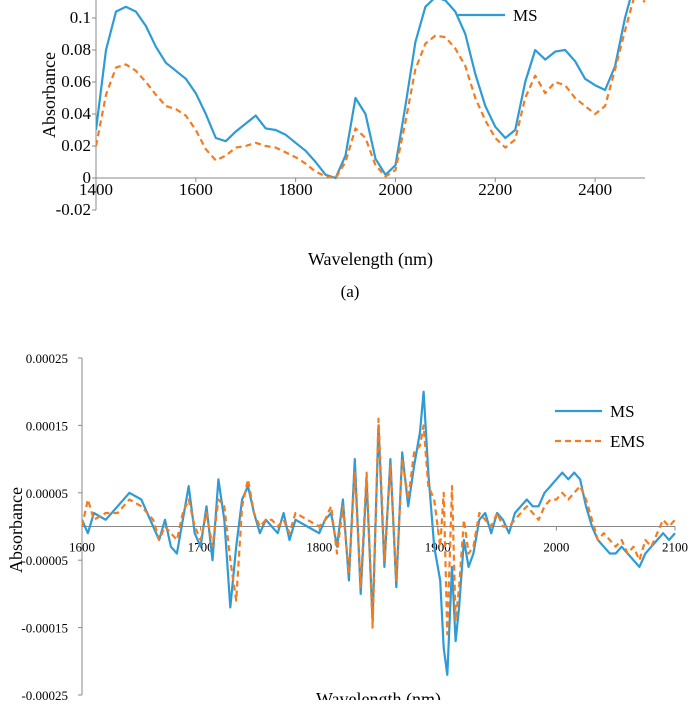  Describe the element at coordinates (87, 177) in the screenshot. I see `y-tick-label: 0` at that location.